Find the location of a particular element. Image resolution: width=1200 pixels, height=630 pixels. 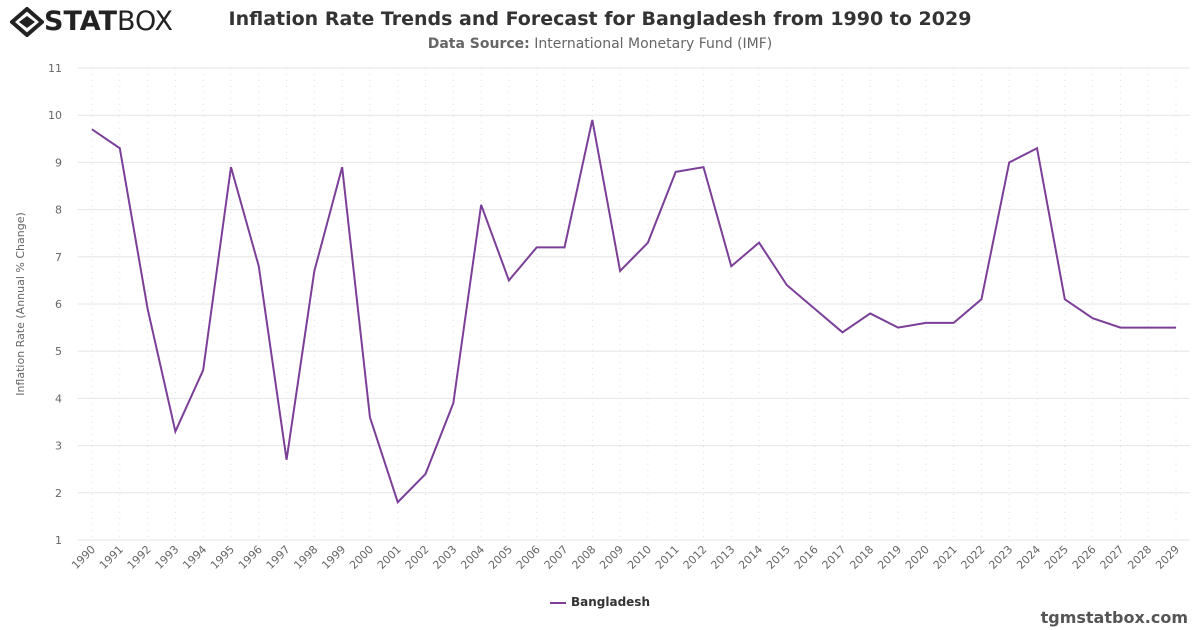

data-point-2014 is located at coordinates (759, 243).